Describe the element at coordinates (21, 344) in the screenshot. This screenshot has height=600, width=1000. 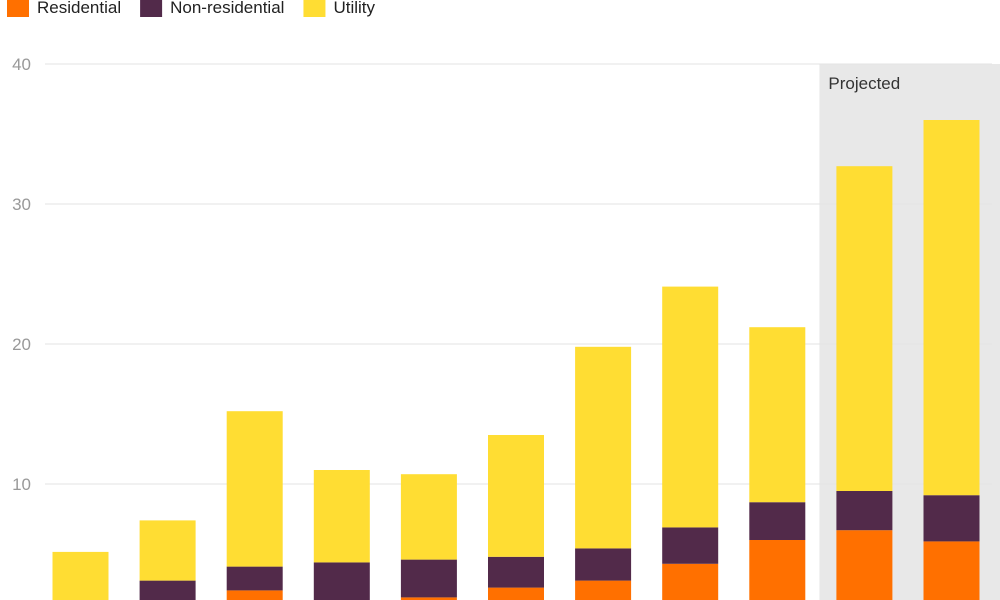
I see `y-tick-label: 20` at that location.